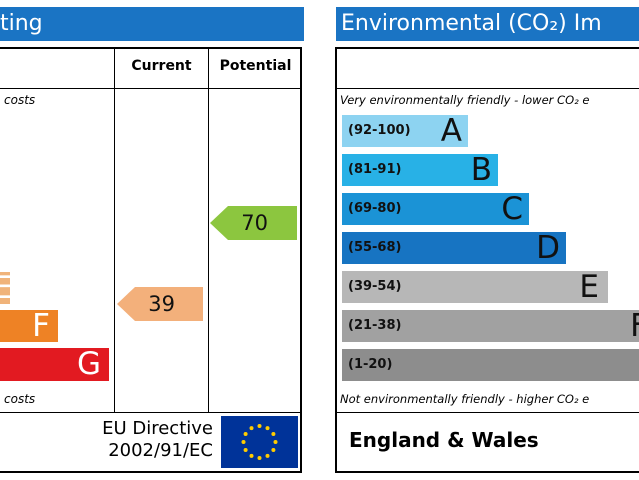 Image resolution: width=639 pixels, height=480 pixels. Describe the element at coordinates (512, 209) in the screenshot. I see `env-band-c-letter: C` at that location.